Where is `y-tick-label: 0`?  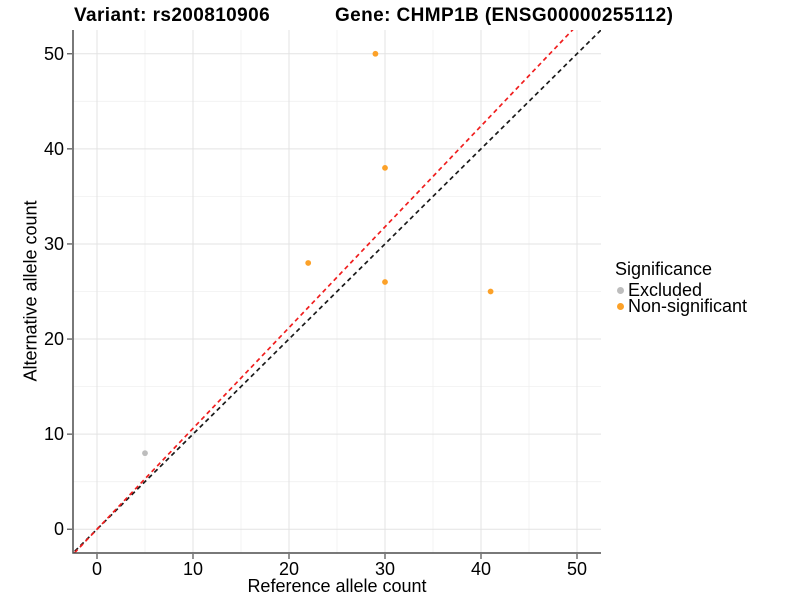
y-tick-label: 0 is located at coordinates (59, 529).